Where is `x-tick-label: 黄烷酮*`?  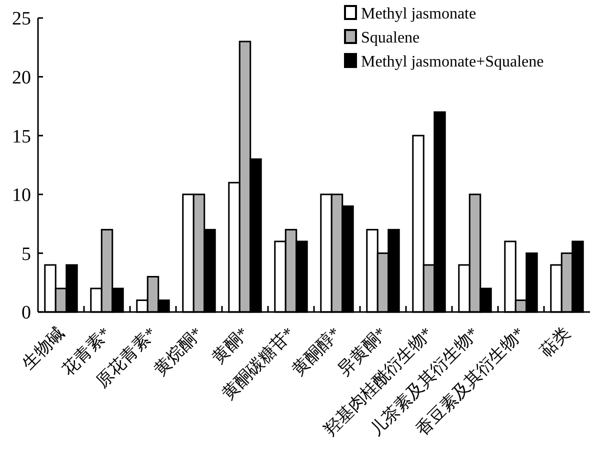 x-tick-label: 黄烷酮* is located at coordinates (178, 352).